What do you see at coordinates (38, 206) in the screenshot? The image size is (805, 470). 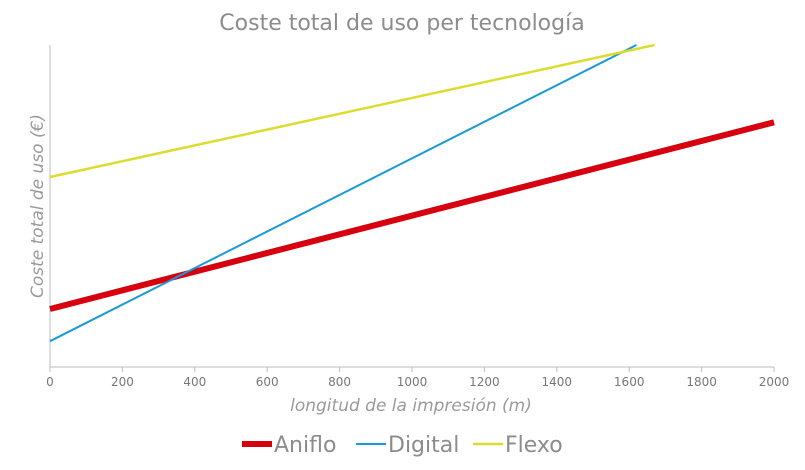 I see `y-axis-label: Coste total de uso (€)` at bounding box center [38, 206].